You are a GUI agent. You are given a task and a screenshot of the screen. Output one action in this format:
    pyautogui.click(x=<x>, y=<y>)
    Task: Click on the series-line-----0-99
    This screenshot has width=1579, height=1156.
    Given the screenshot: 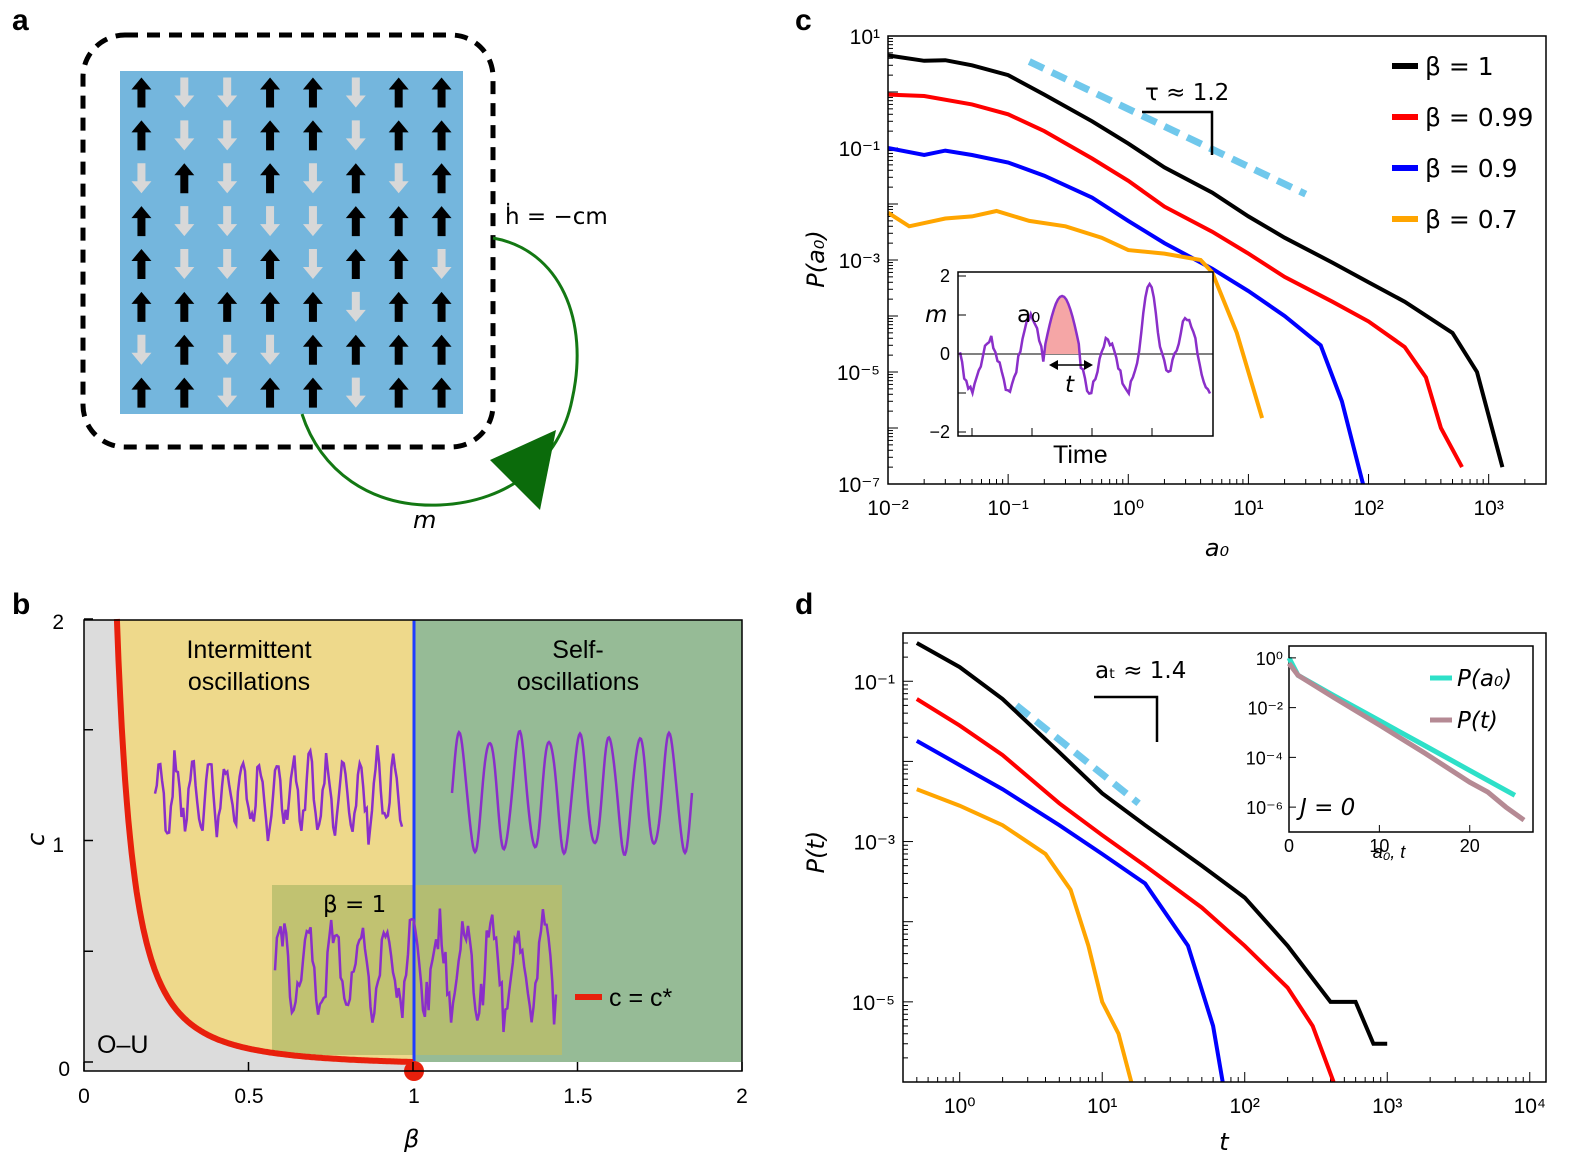 What is the action you would take?
    pyautogui.click(x=1175, y=280)
    